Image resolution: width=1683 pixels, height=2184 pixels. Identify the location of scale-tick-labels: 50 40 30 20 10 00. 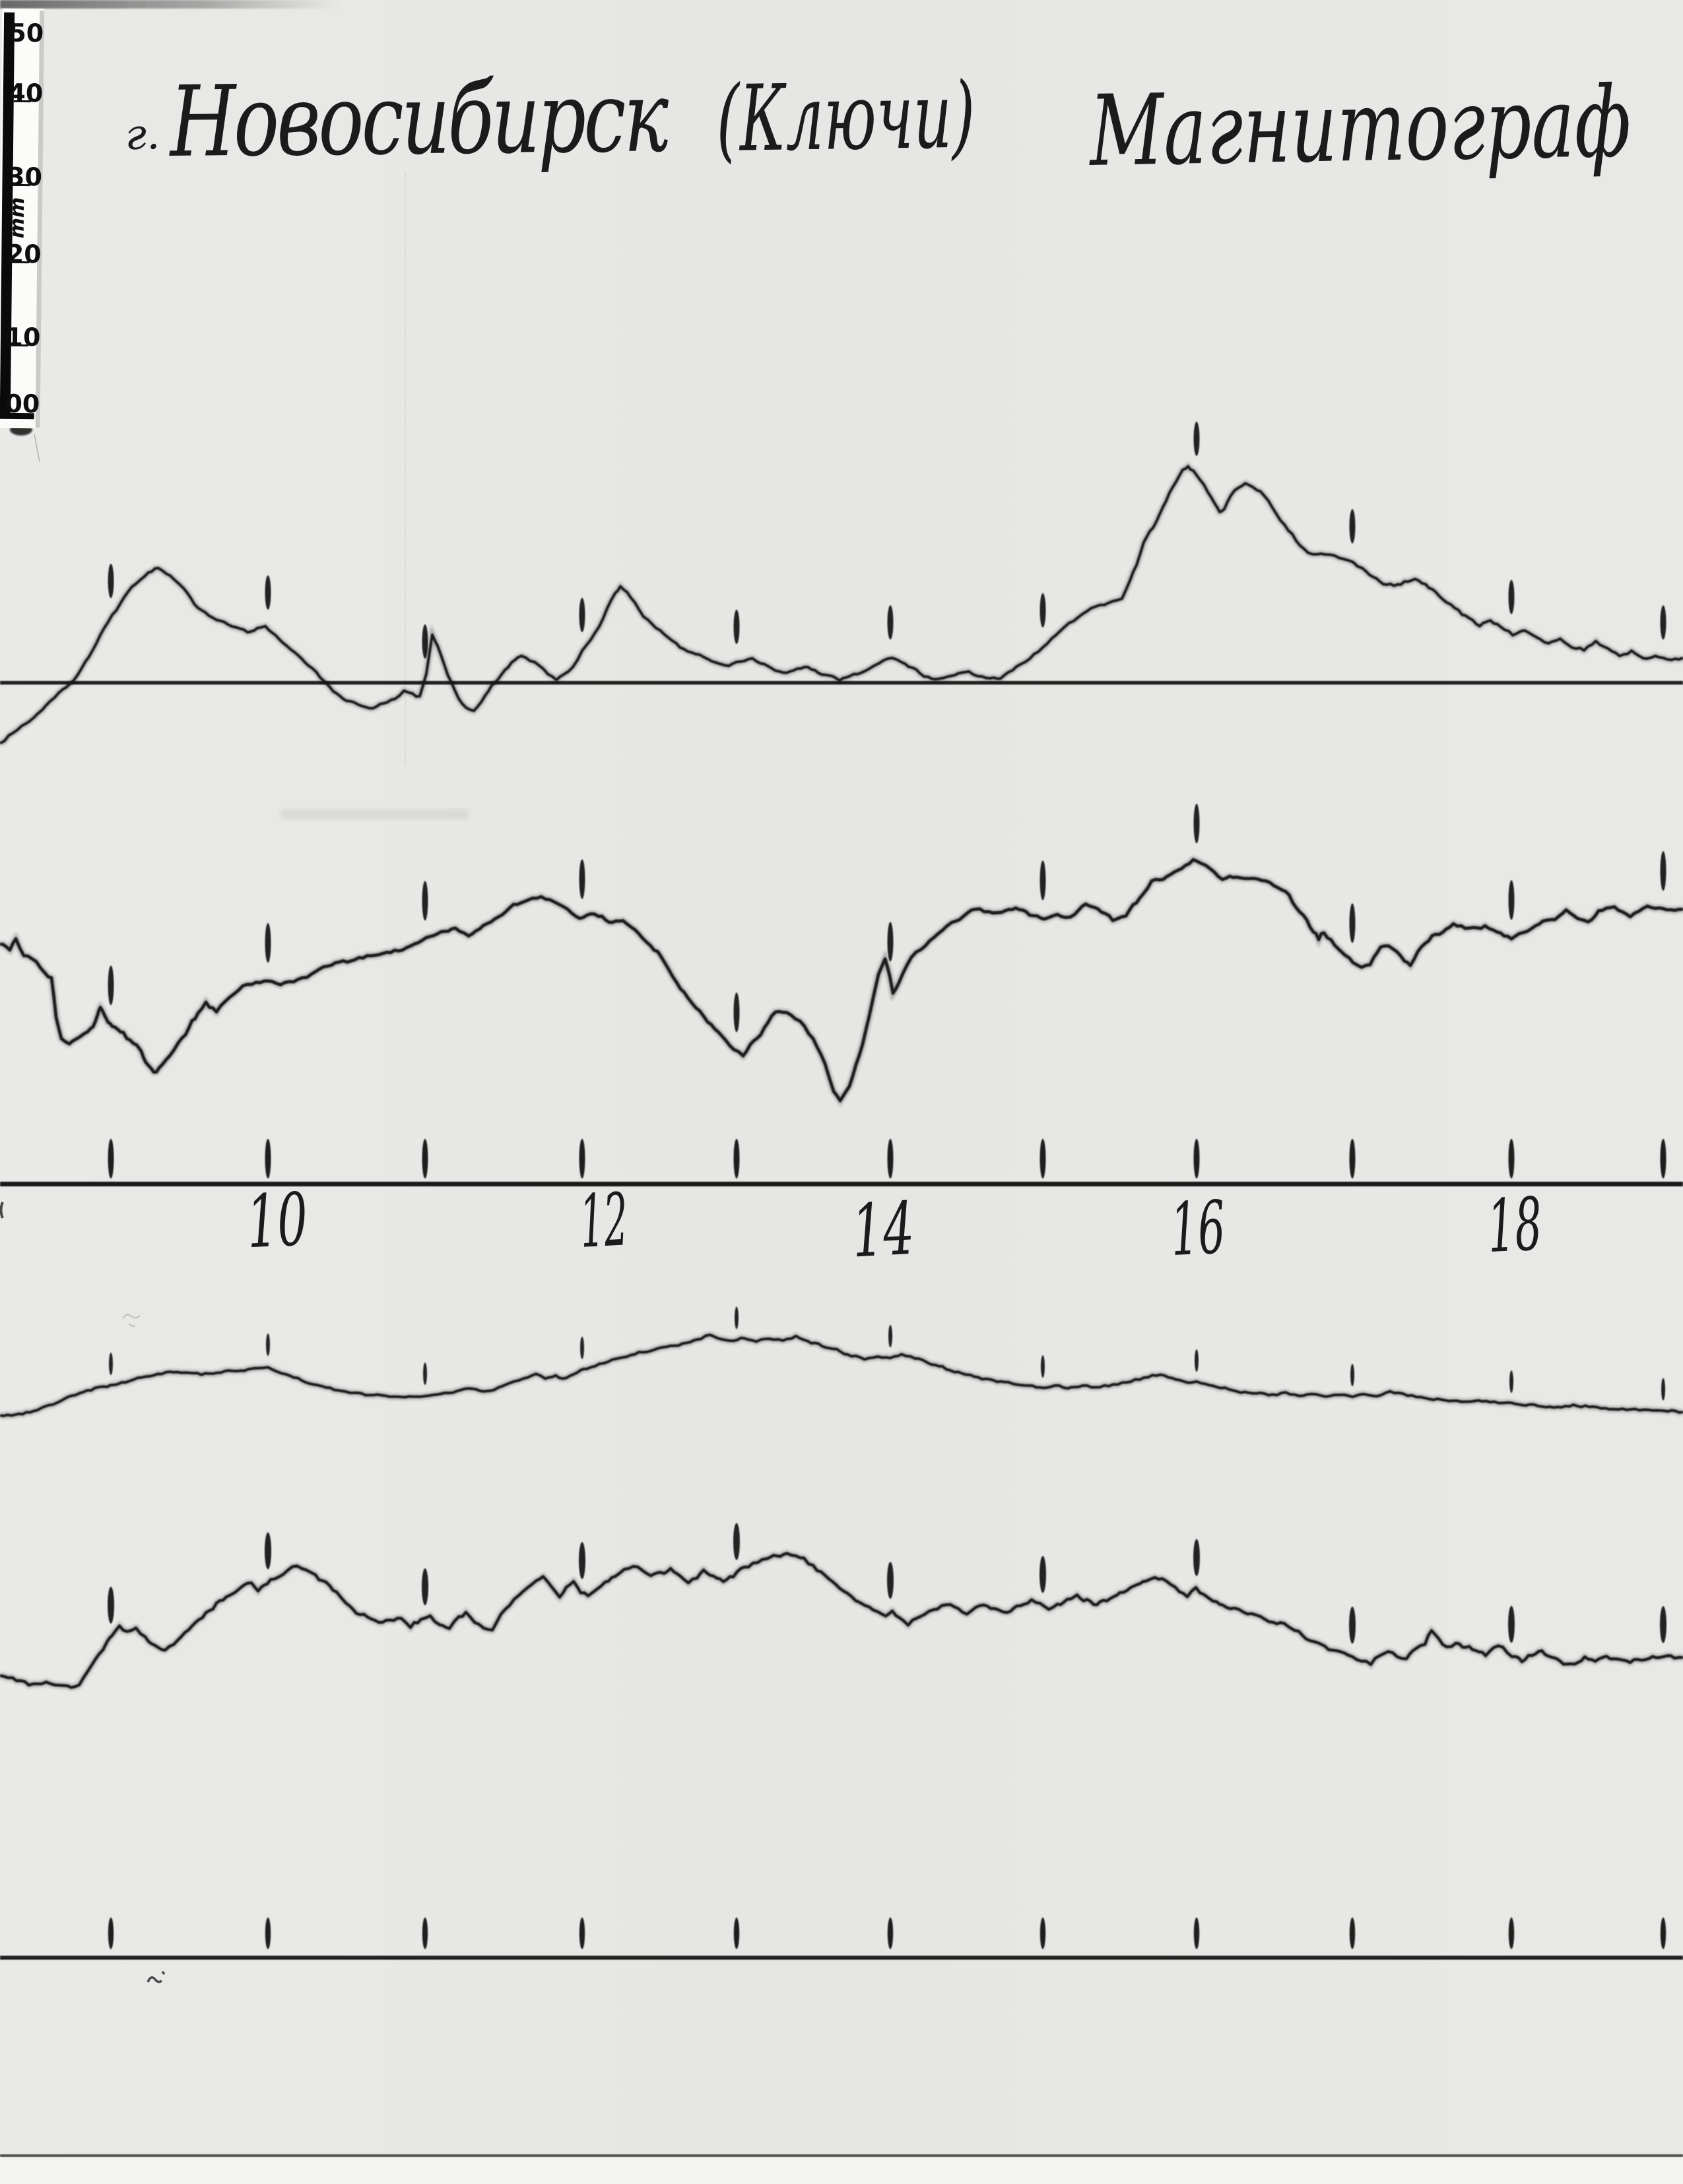
(24, 218).